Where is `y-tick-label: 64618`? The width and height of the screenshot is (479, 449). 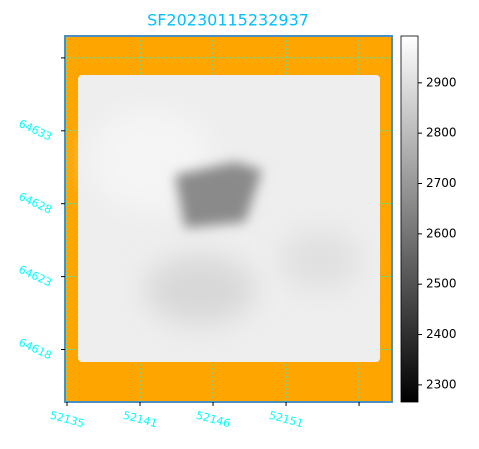 y-tick-label: 64618 is located at coordinates (35, 349).